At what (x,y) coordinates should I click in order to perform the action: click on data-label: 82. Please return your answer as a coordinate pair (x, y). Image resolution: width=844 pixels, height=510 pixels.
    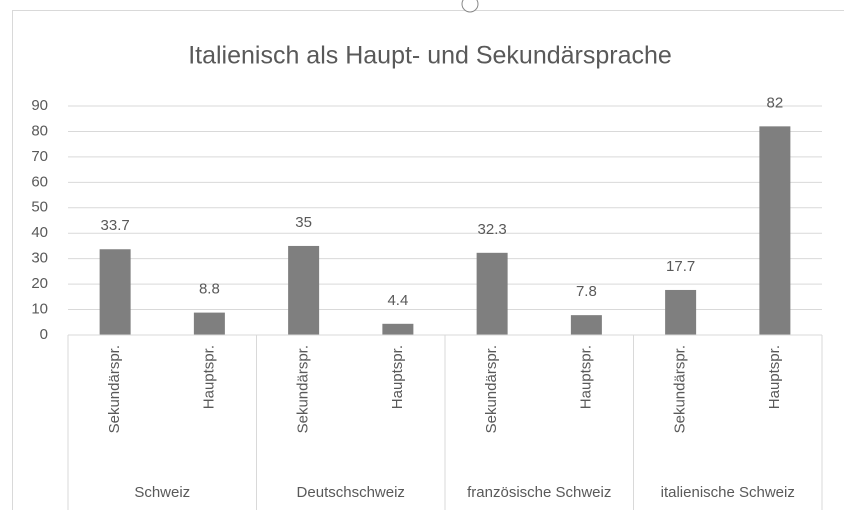
    Looking at the image, I should click on (775, 102).